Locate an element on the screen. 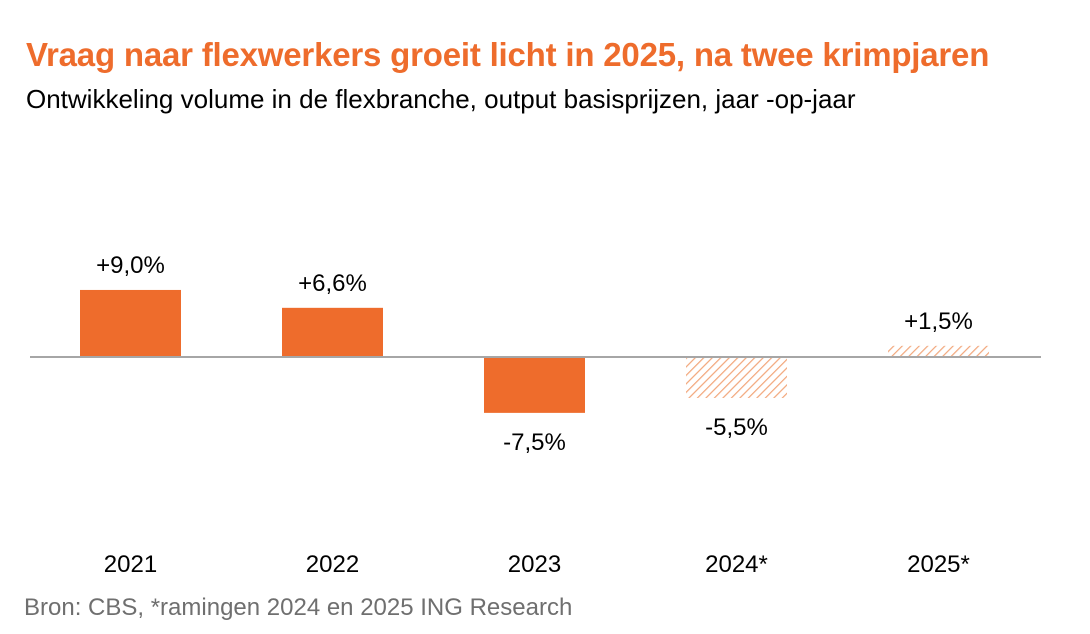 The image size is (1090, 634). x-tick-label: 2022 is located at coordinates (332, 564).